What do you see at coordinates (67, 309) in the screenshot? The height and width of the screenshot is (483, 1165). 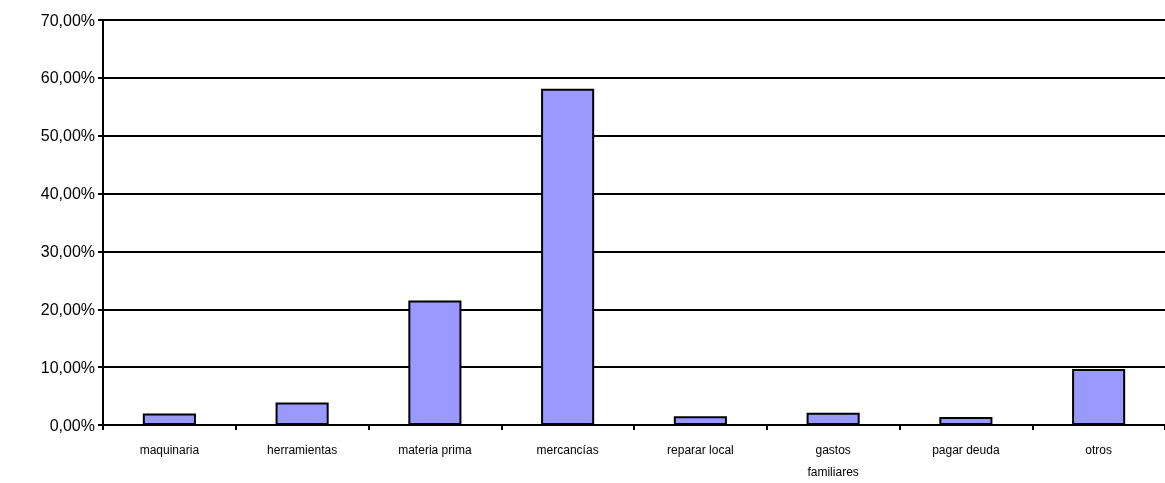 I see `y-tick-label: 20,00%` at bounding box center [67, 309].